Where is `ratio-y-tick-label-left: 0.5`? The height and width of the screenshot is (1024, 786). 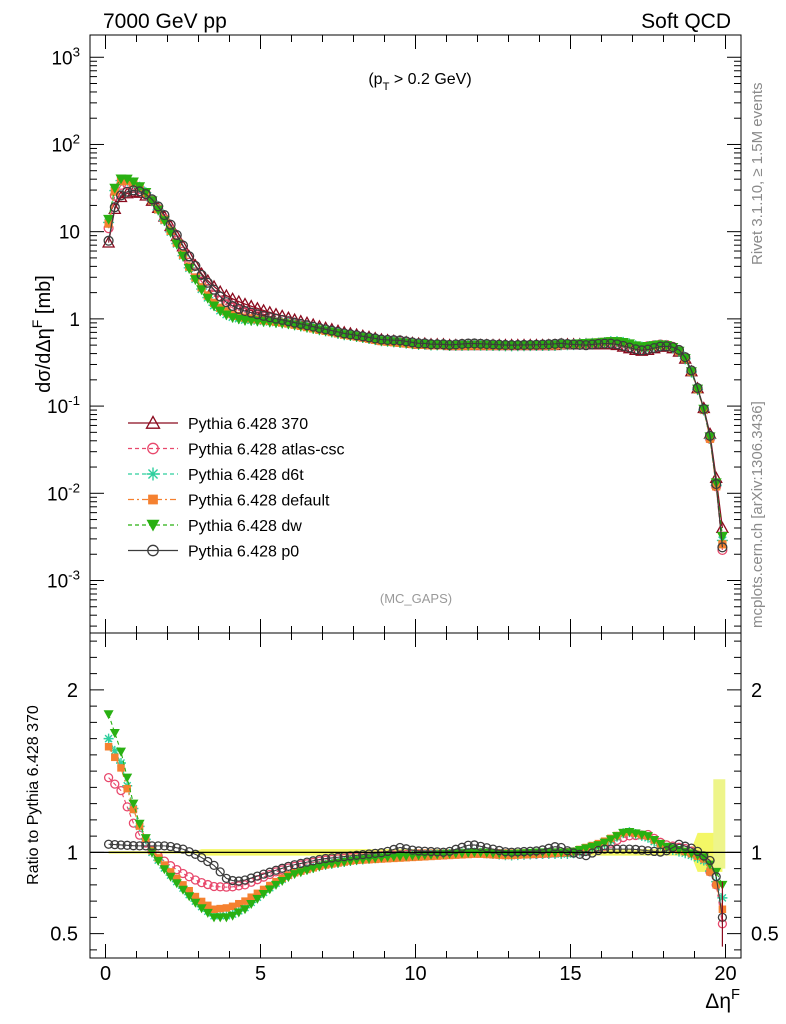
ratio-y-tick-label-left: 0.5 is located at coordinates (64, 935).